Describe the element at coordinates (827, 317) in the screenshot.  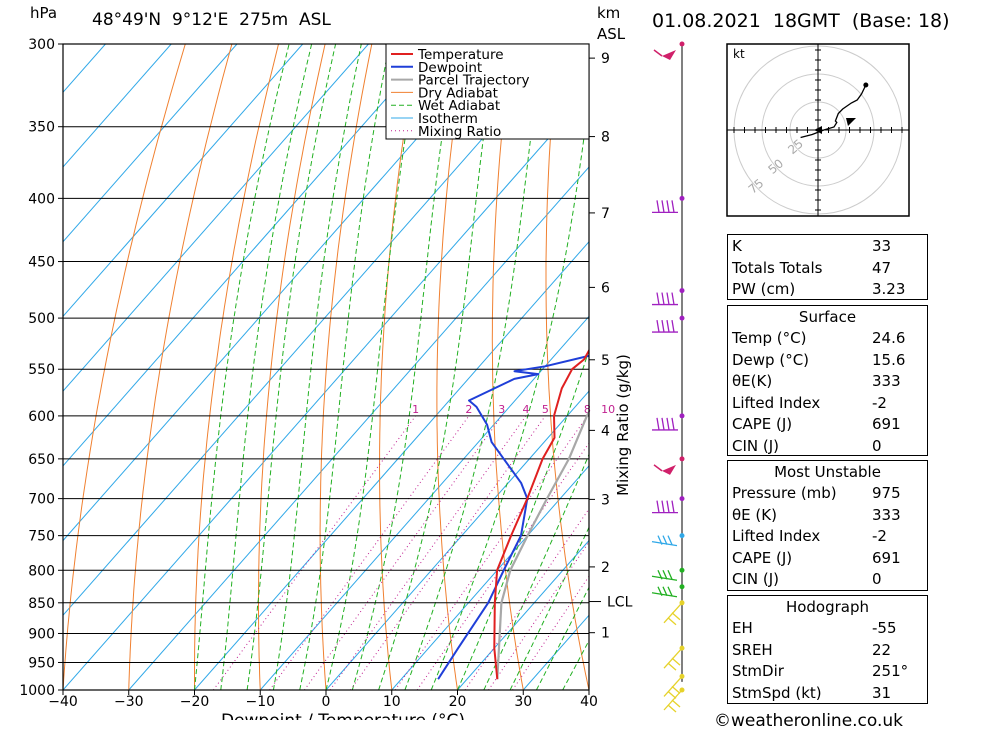
I see `table-section-title: Surface` at that location.